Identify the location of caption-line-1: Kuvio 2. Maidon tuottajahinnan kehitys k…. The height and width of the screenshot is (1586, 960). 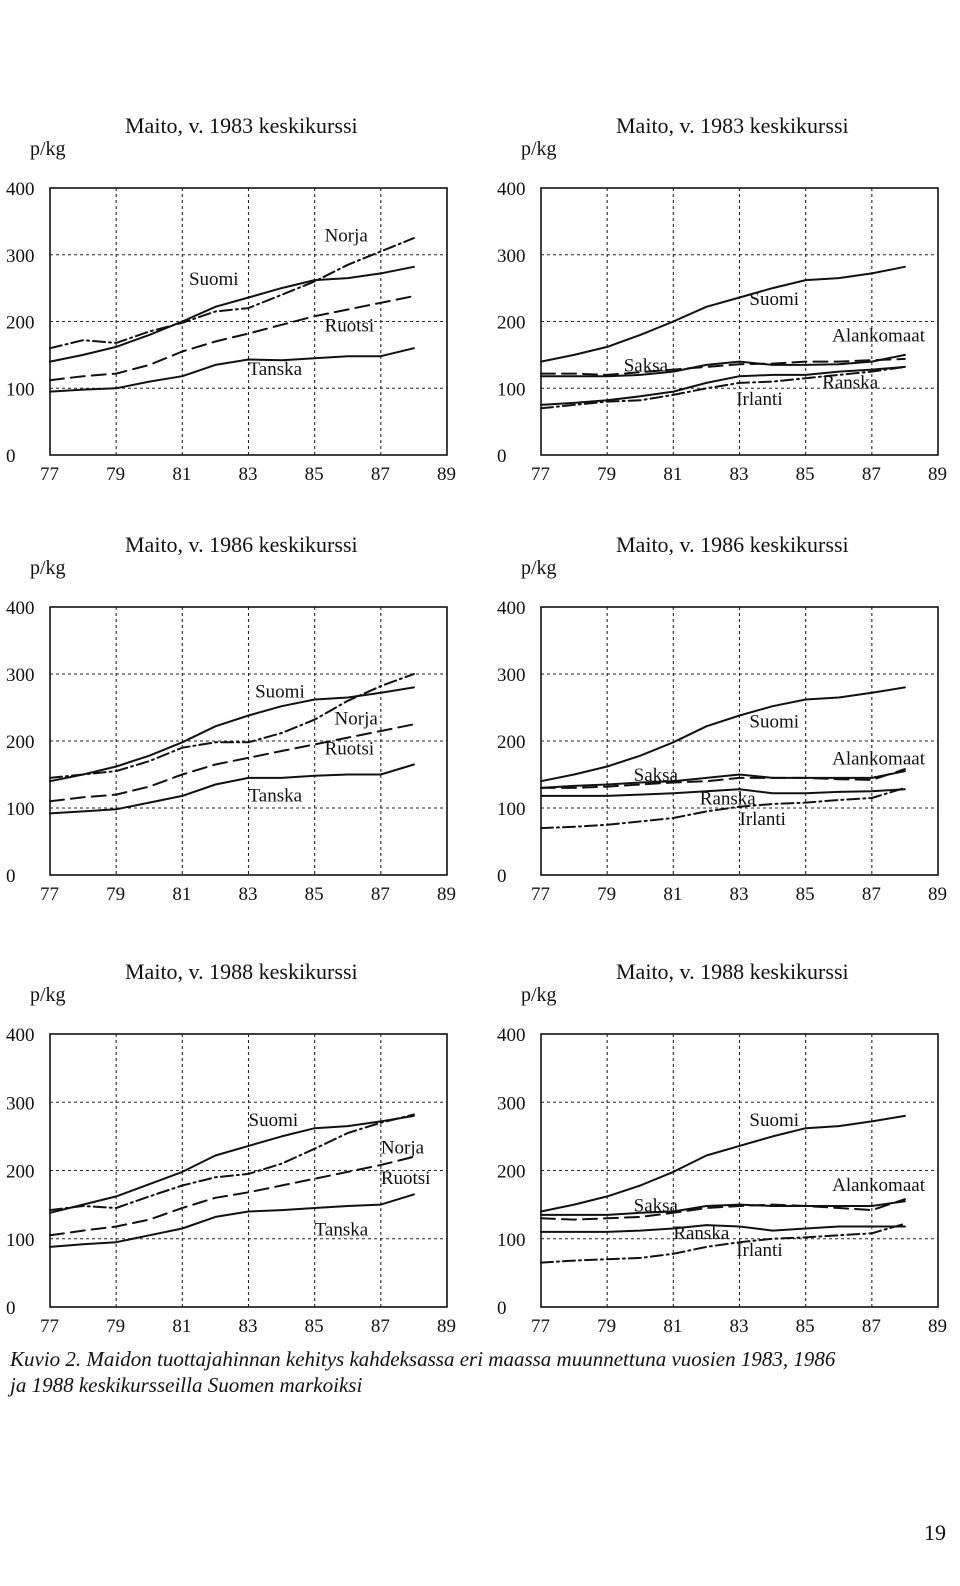
(422, 1359).